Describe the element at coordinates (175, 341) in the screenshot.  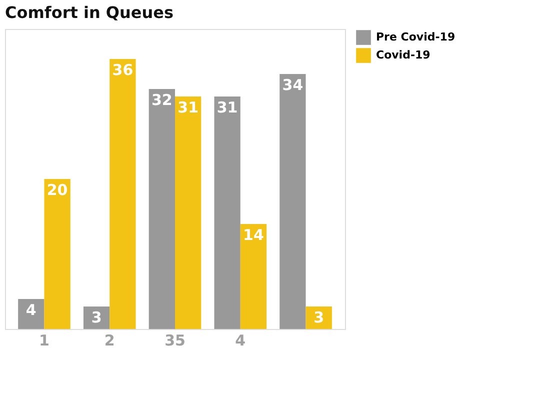
I see `x-tick-label: 35` at that location.